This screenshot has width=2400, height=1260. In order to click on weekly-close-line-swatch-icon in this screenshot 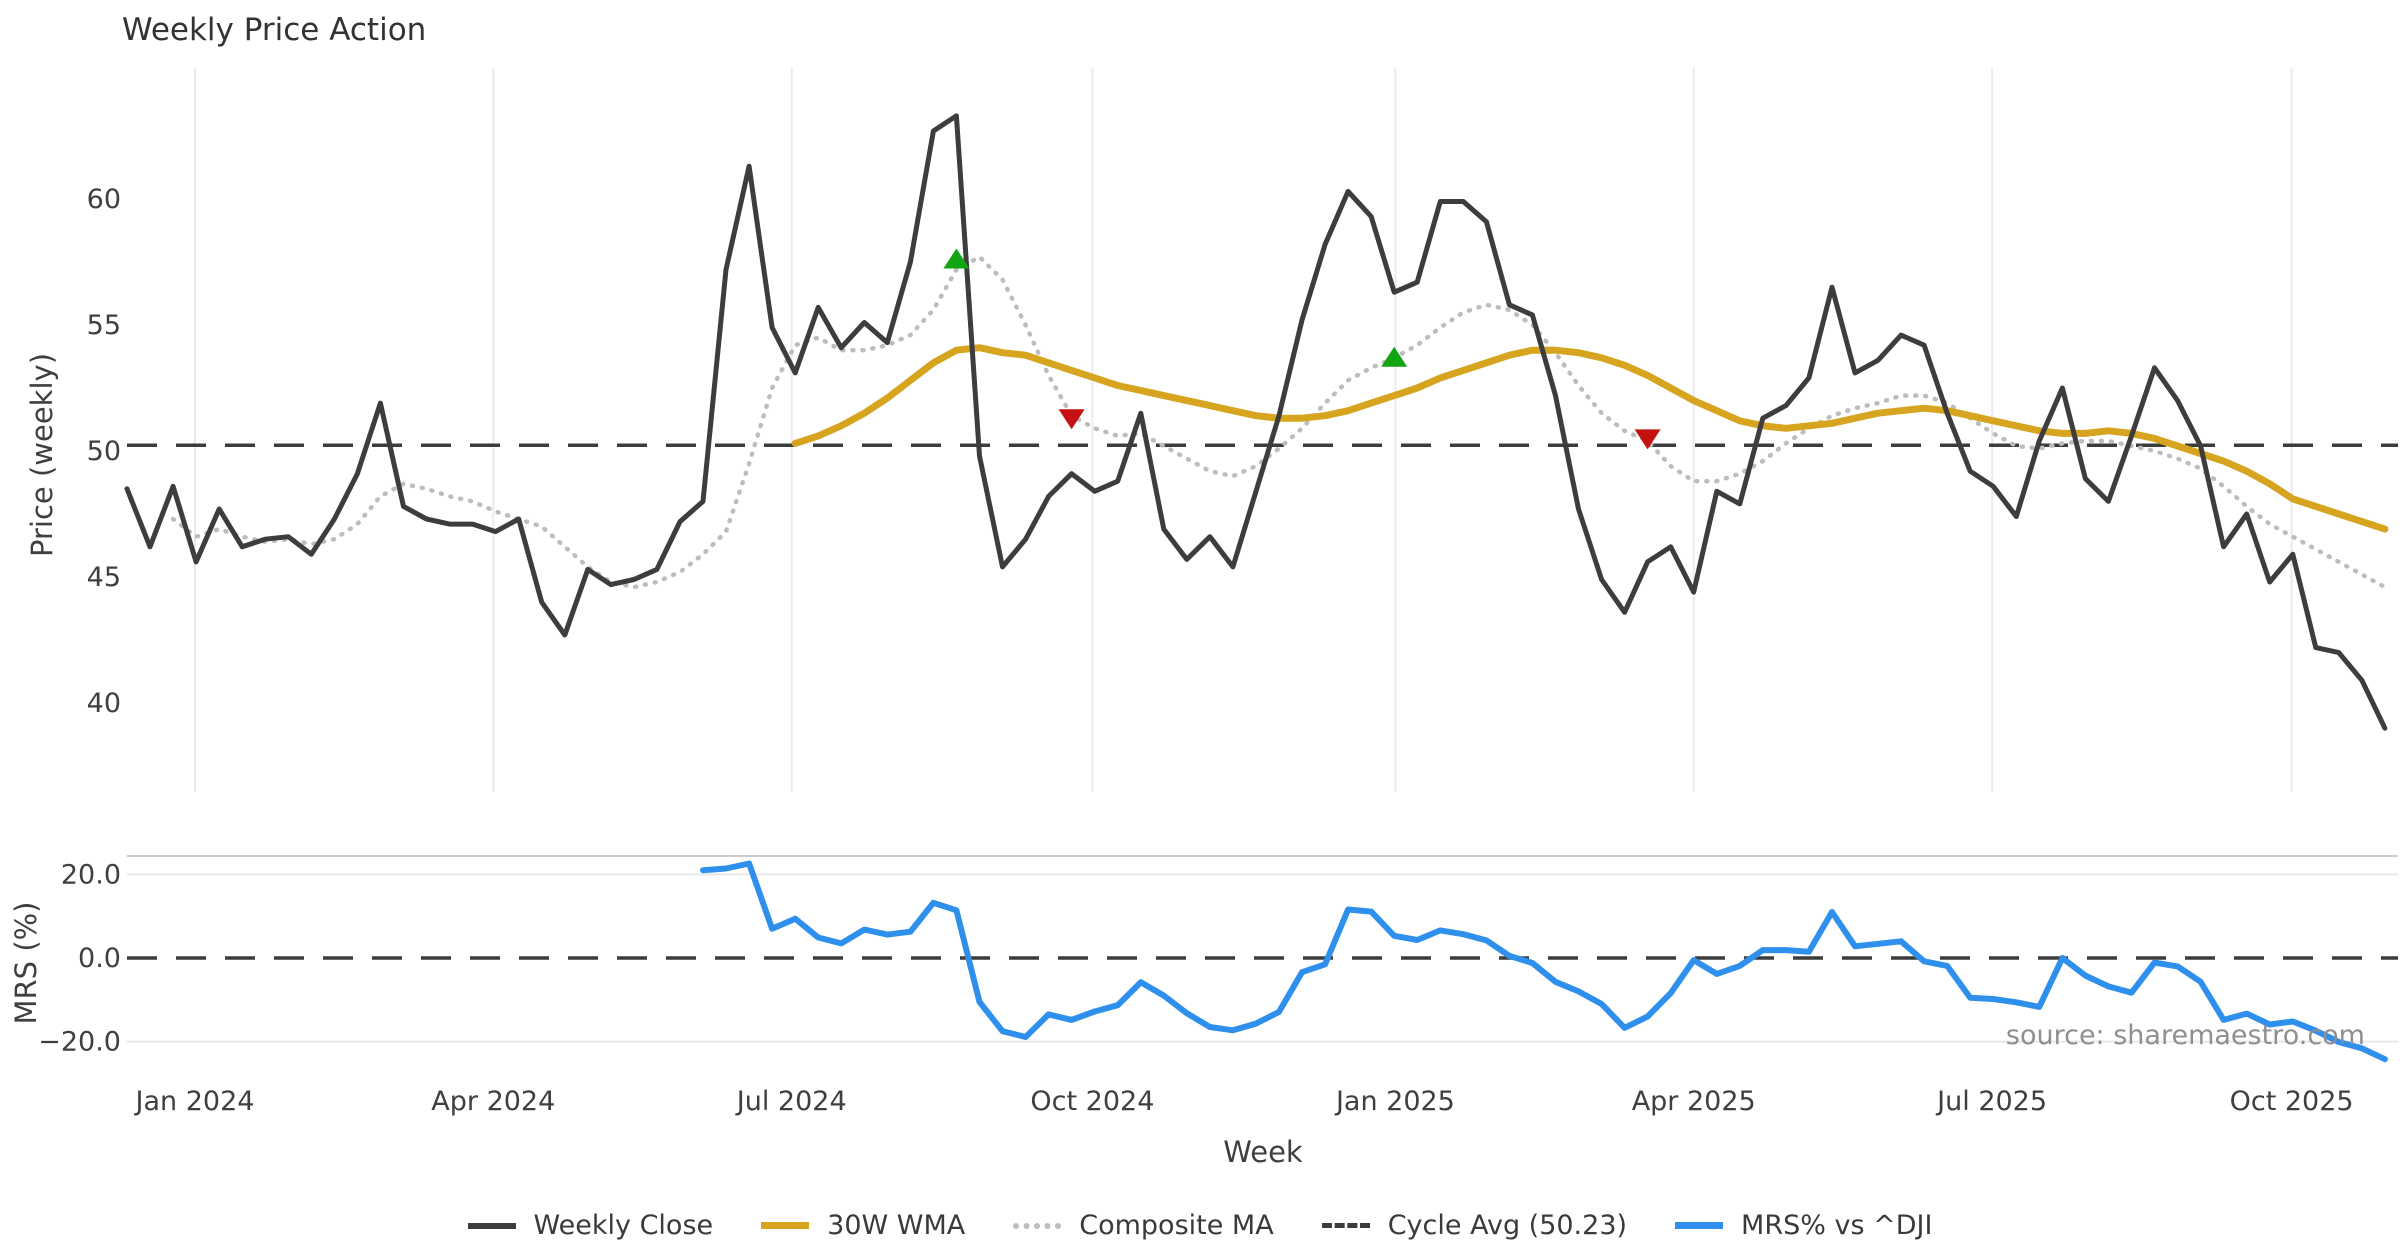, I will do `click(491, 1225)`.